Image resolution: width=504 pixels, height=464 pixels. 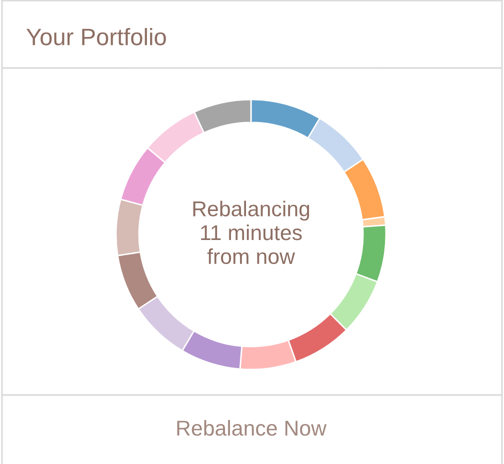 I want to click on text: Rebalancing 11 minutes from now, so click(x=251, y=232).